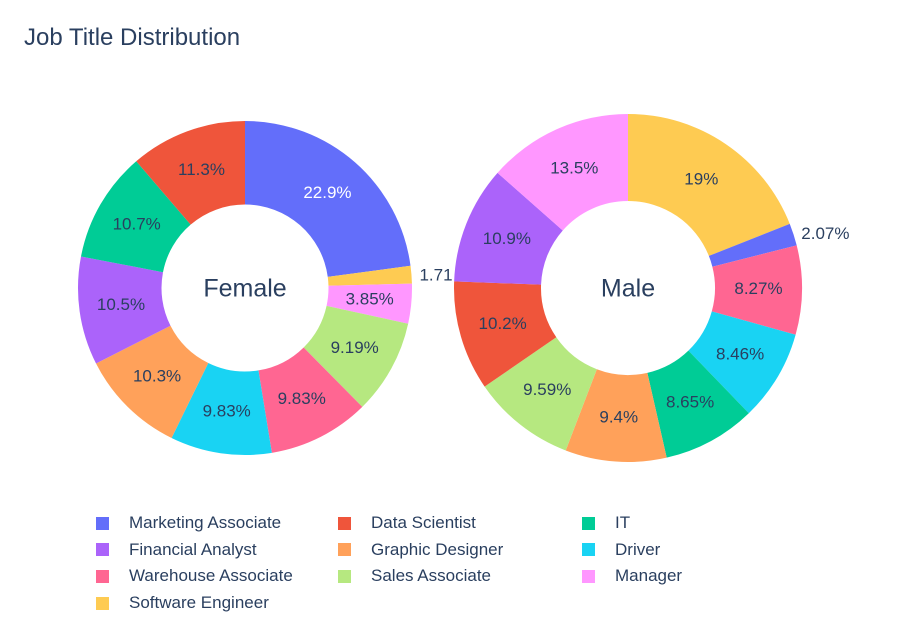 The height and width of the screenshot is (638, 897). I want to click on slice-label-warehouse-associate: 8.27%, so click(758, 288).